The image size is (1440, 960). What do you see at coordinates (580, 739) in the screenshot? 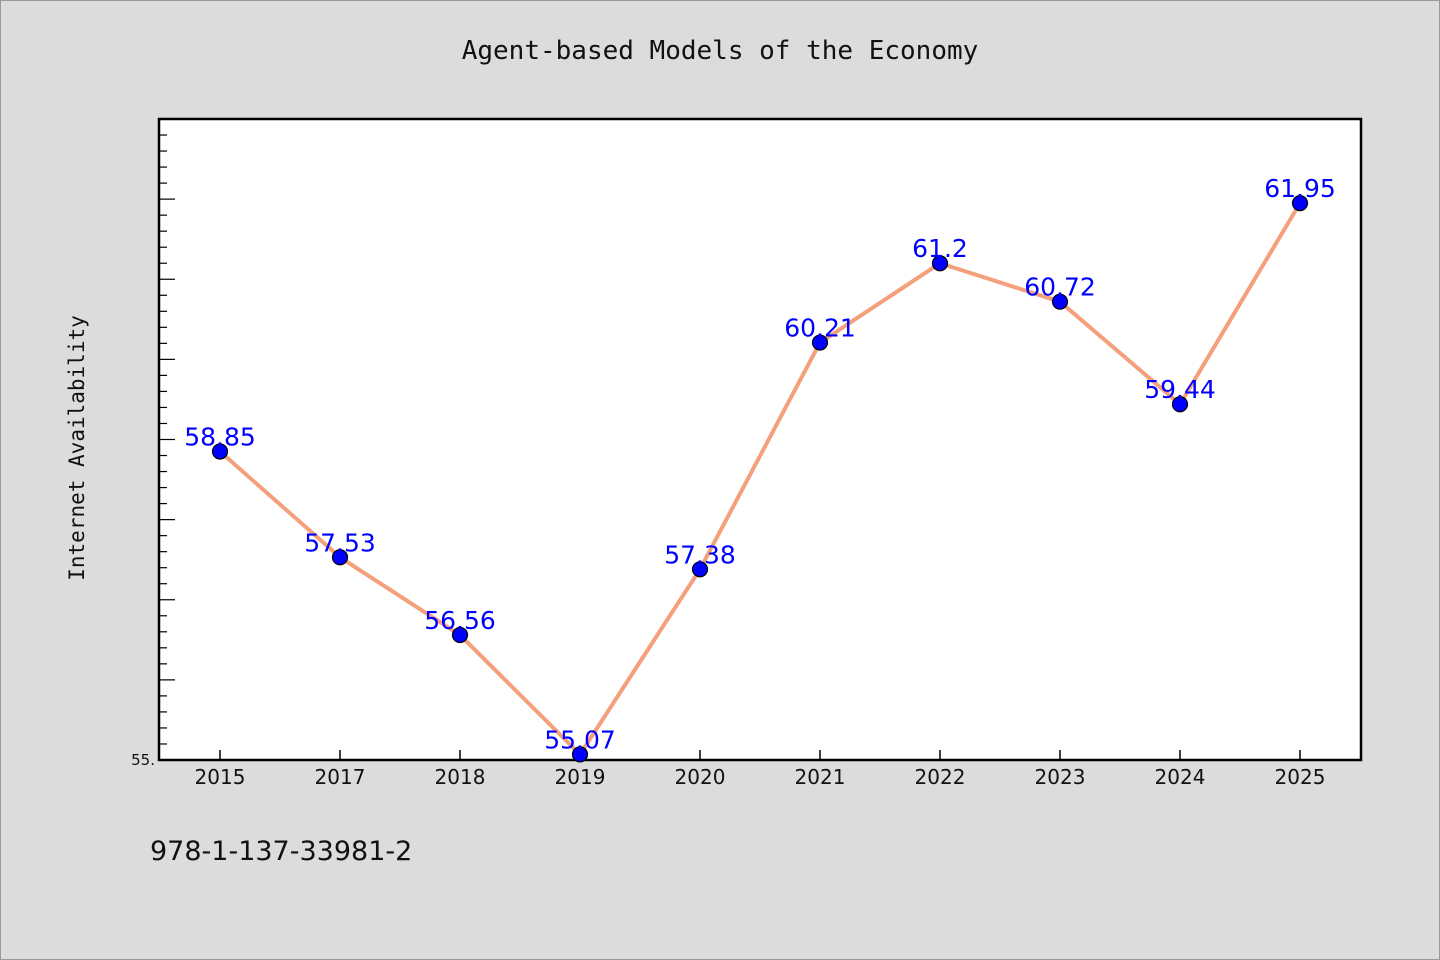
I see `data-label: 55.07` at bounding box center [580, 739].